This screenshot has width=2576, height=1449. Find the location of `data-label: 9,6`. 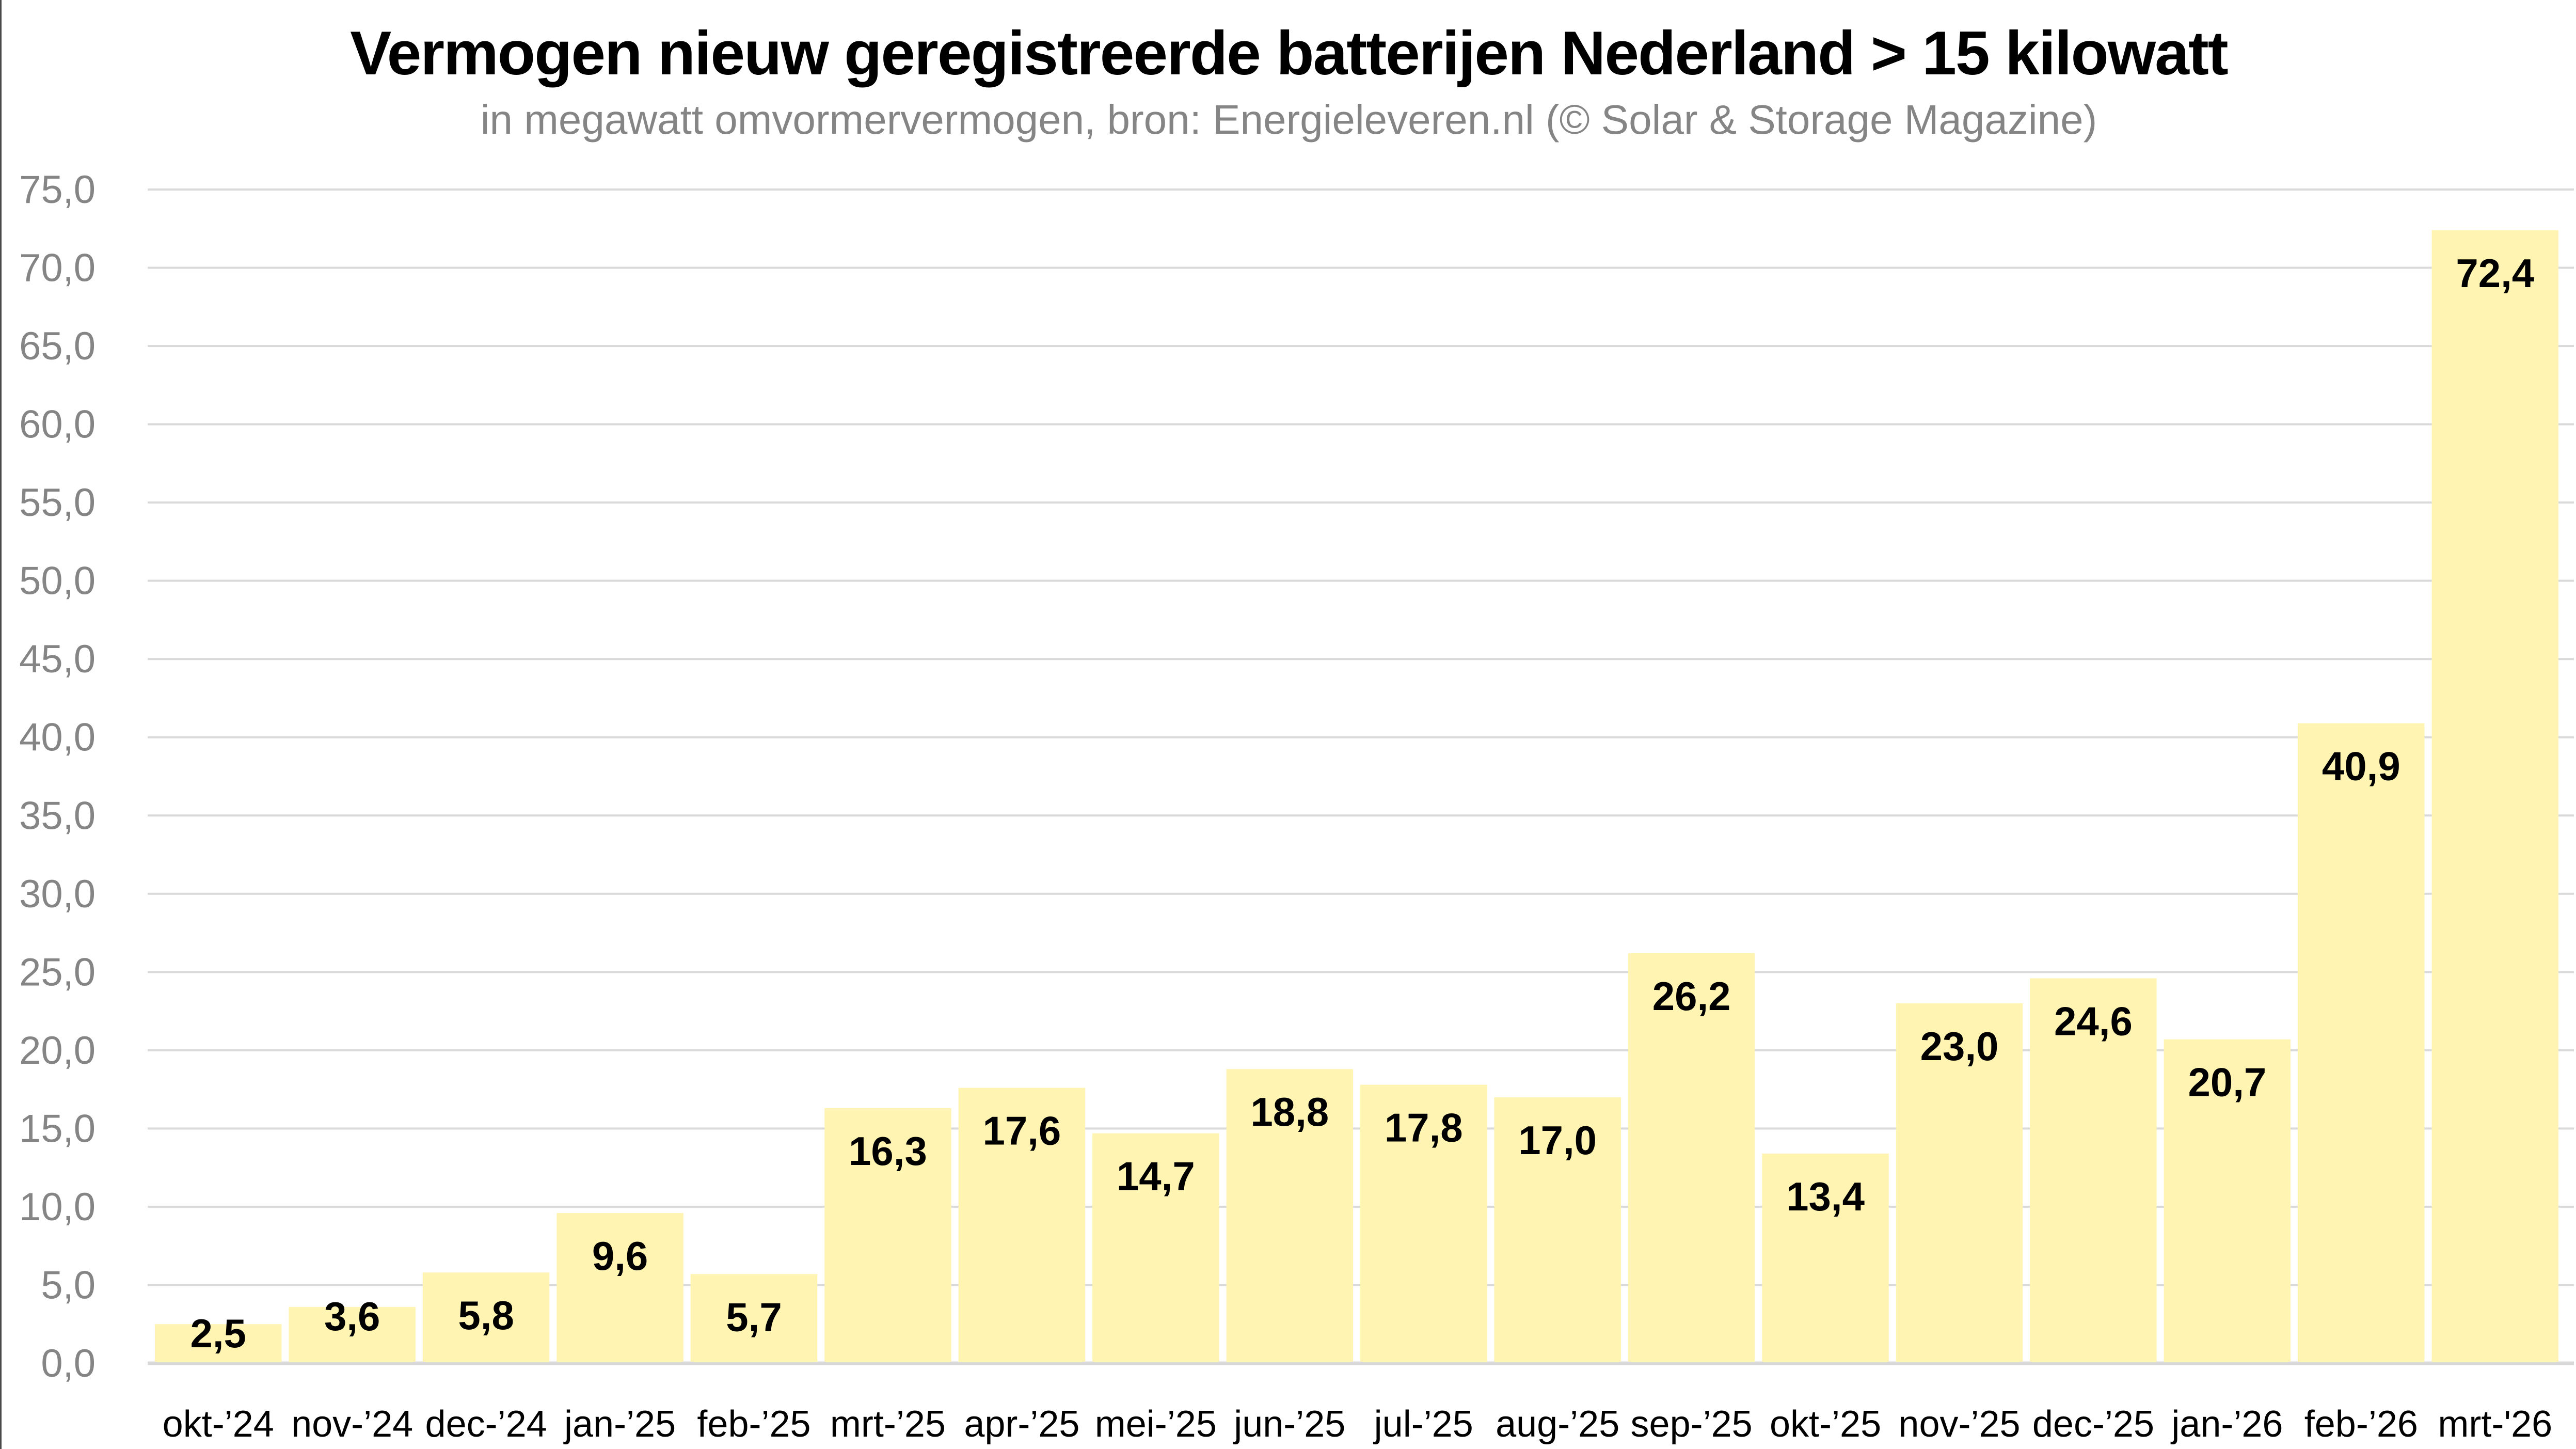

data-label: 9,6 is located at coordinates (620, 1256).